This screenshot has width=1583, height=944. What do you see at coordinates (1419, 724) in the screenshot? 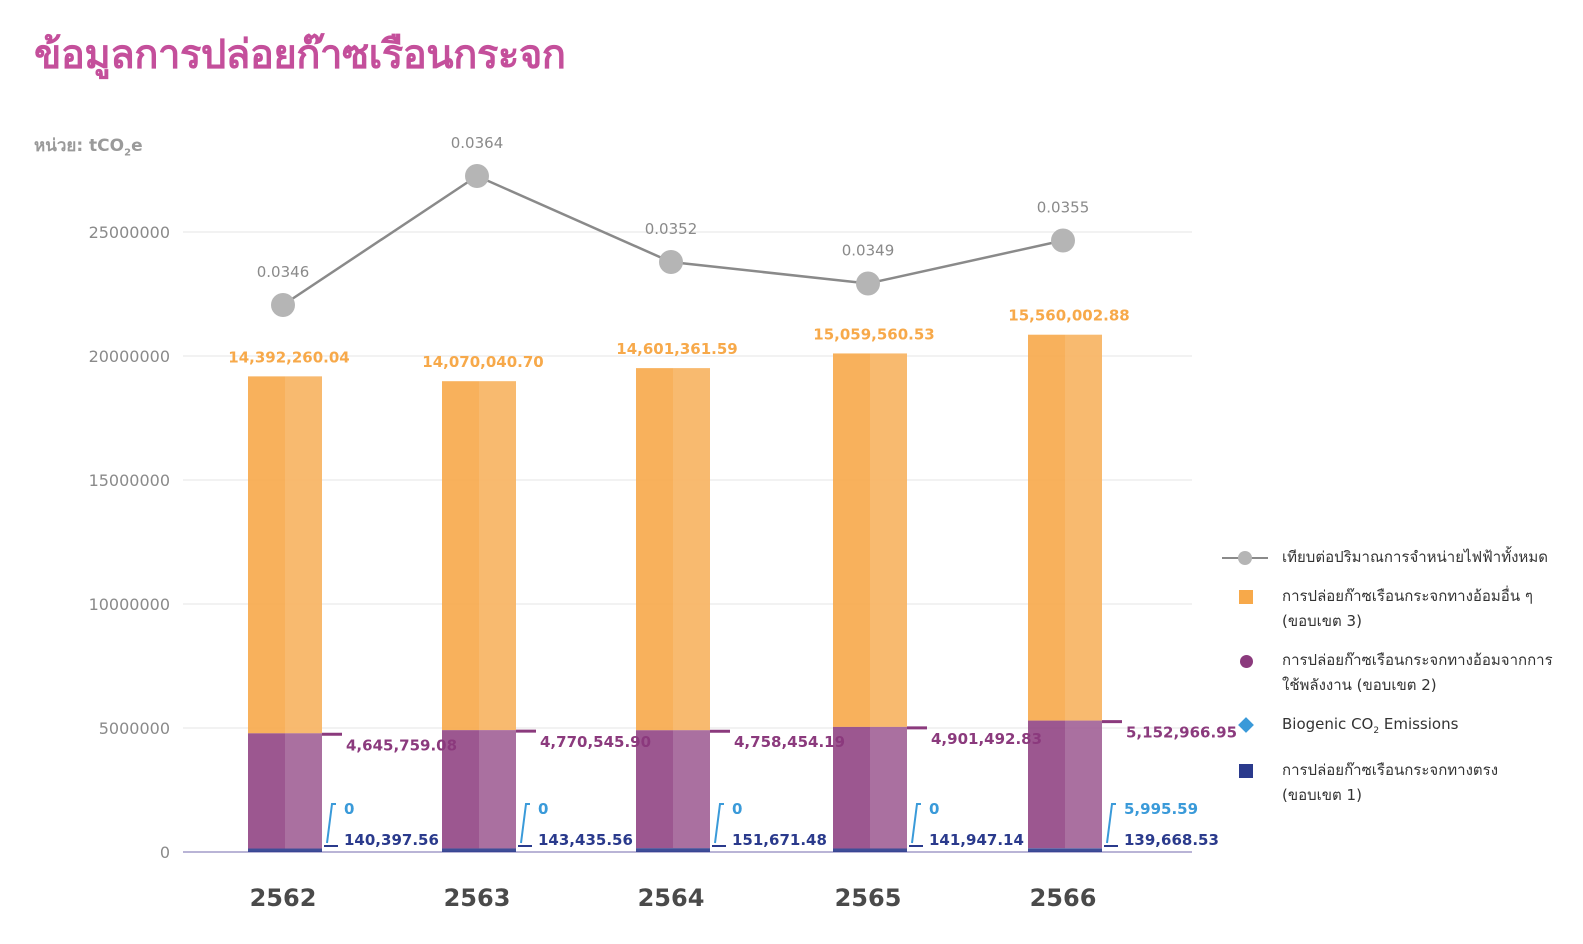
I see `legend-label-biogenic-suffix: Emissions` at bounding box center [1419, 724].